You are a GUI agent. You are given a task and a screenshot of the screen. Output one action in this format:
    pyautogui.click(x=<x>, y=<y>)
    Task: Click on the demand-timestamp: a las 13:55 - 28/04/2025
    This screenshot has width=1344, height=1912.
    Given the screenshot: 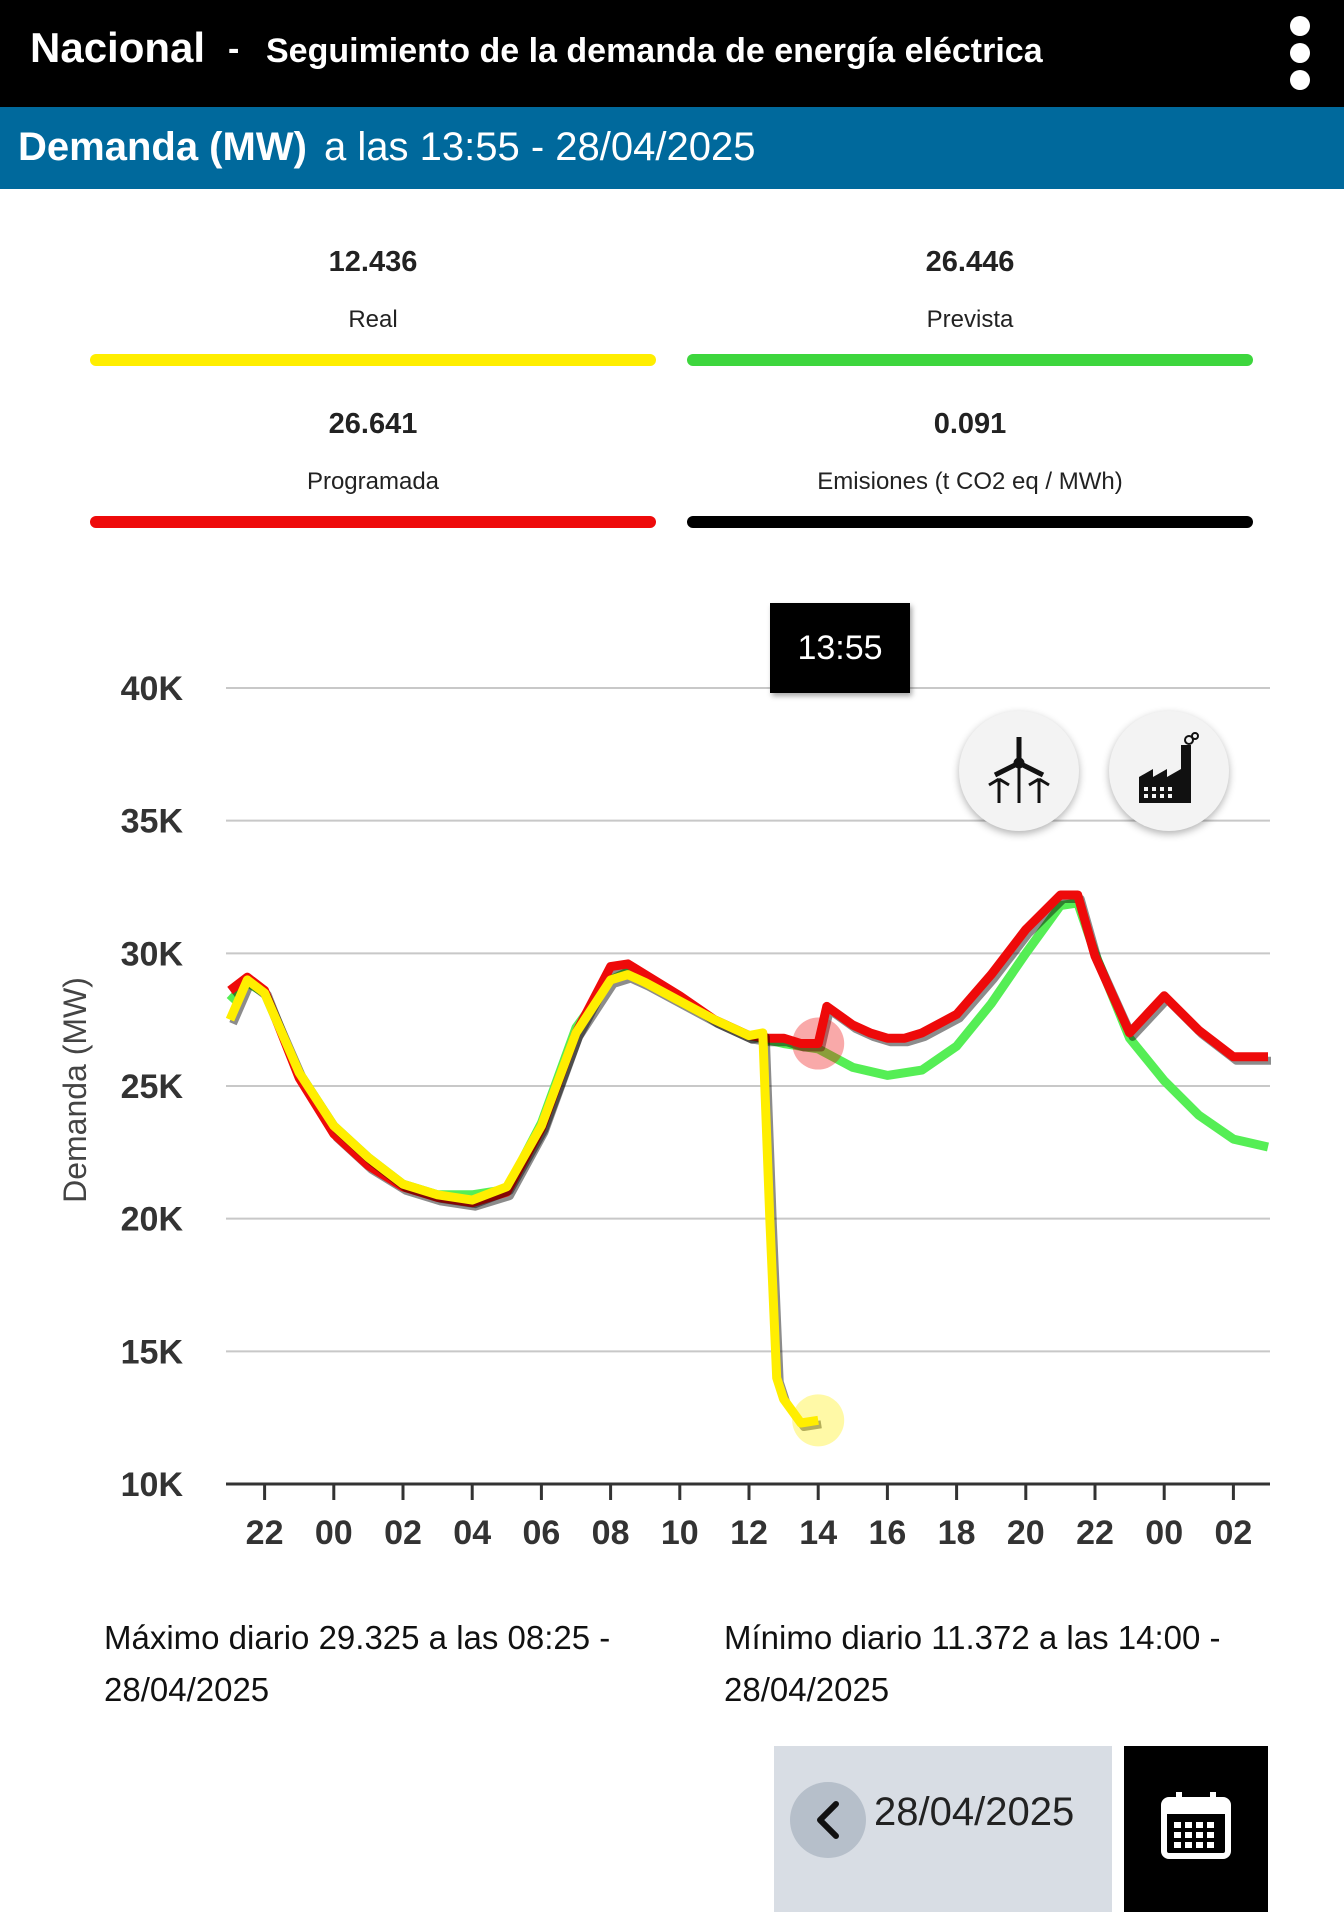 What is the action you would take?
    pyautogui.click(x=540, y=147)
    